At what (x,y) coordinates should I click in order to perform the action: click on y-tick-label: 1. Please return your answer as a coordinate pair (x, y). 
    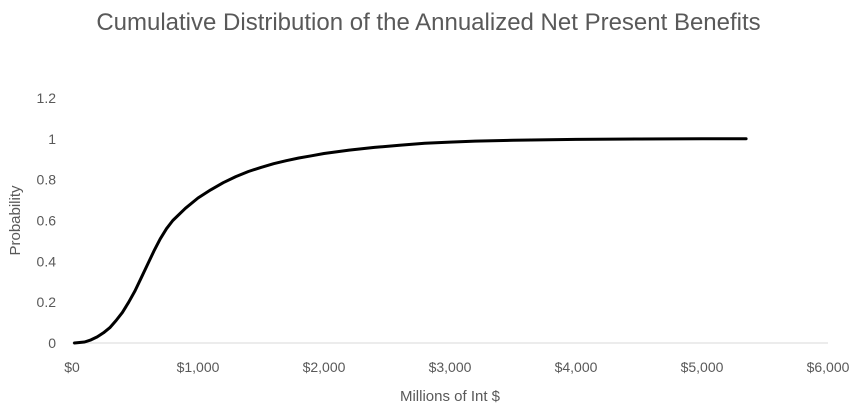
    Looking at the image, I should click on (52, 139).